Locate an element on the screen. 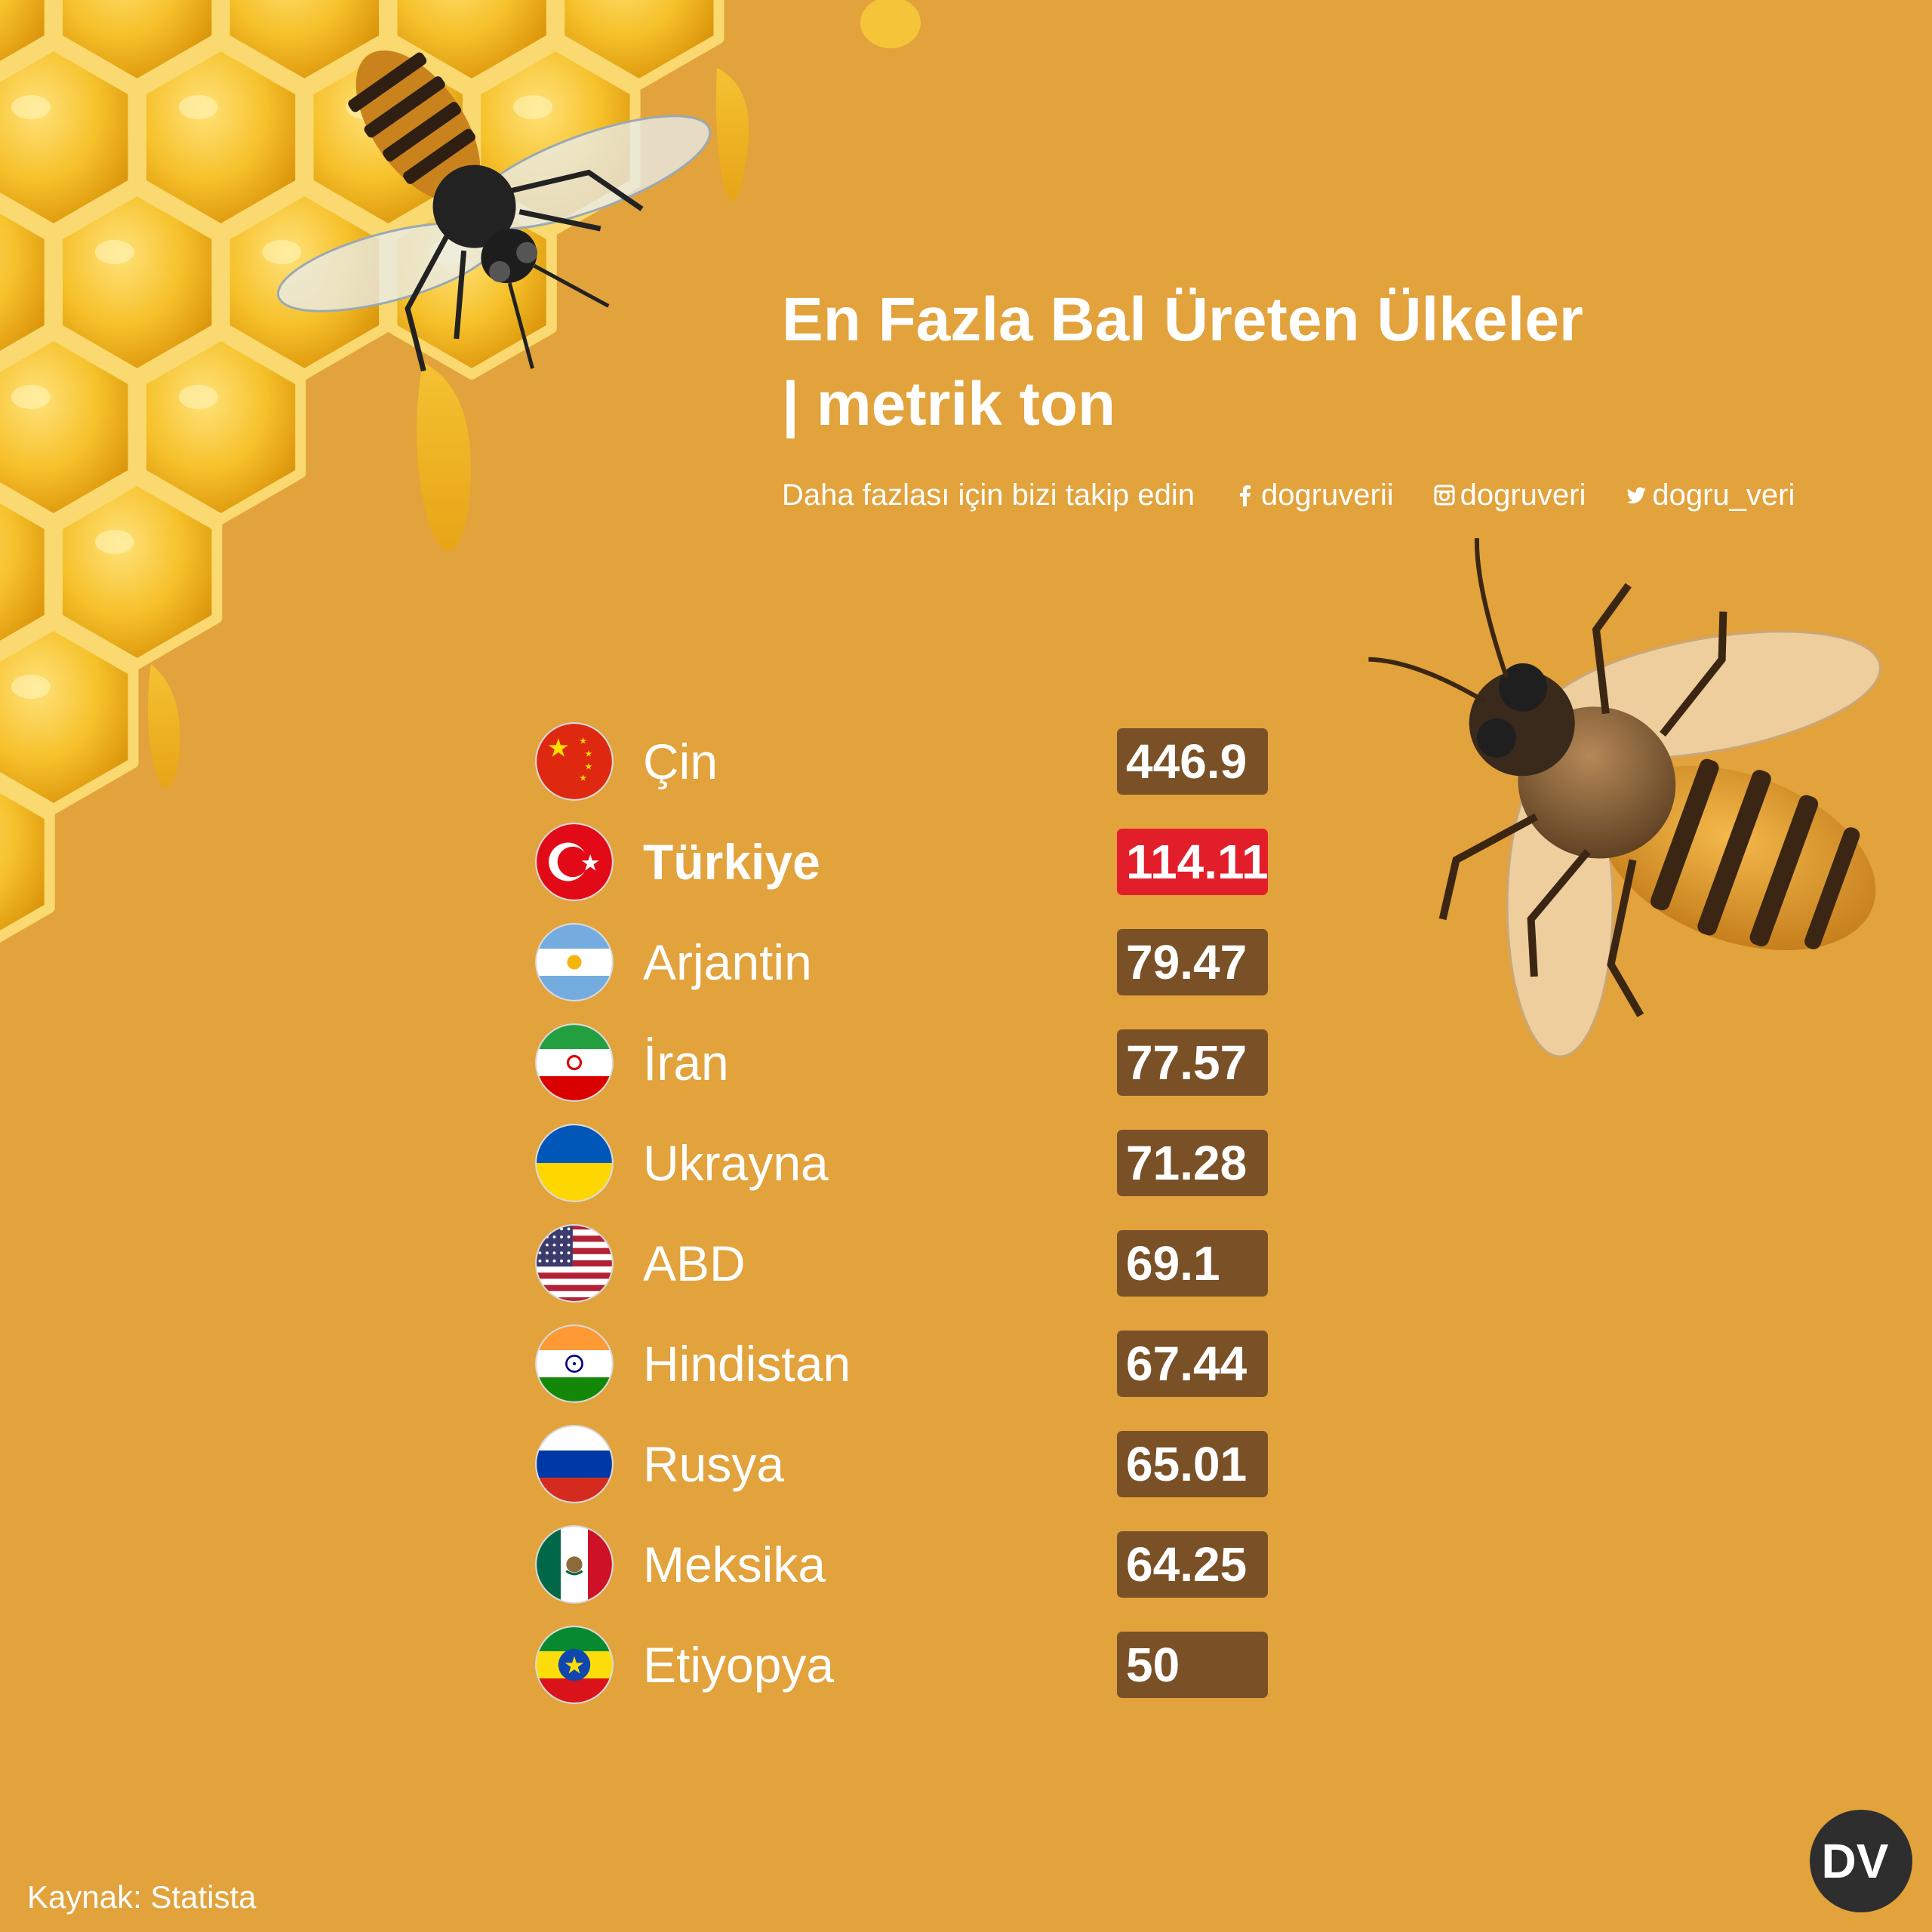 The width and height of the screenshot is (1932, 1932). twitter-handle: dogru_veri is located at coordinates (1723, 495).